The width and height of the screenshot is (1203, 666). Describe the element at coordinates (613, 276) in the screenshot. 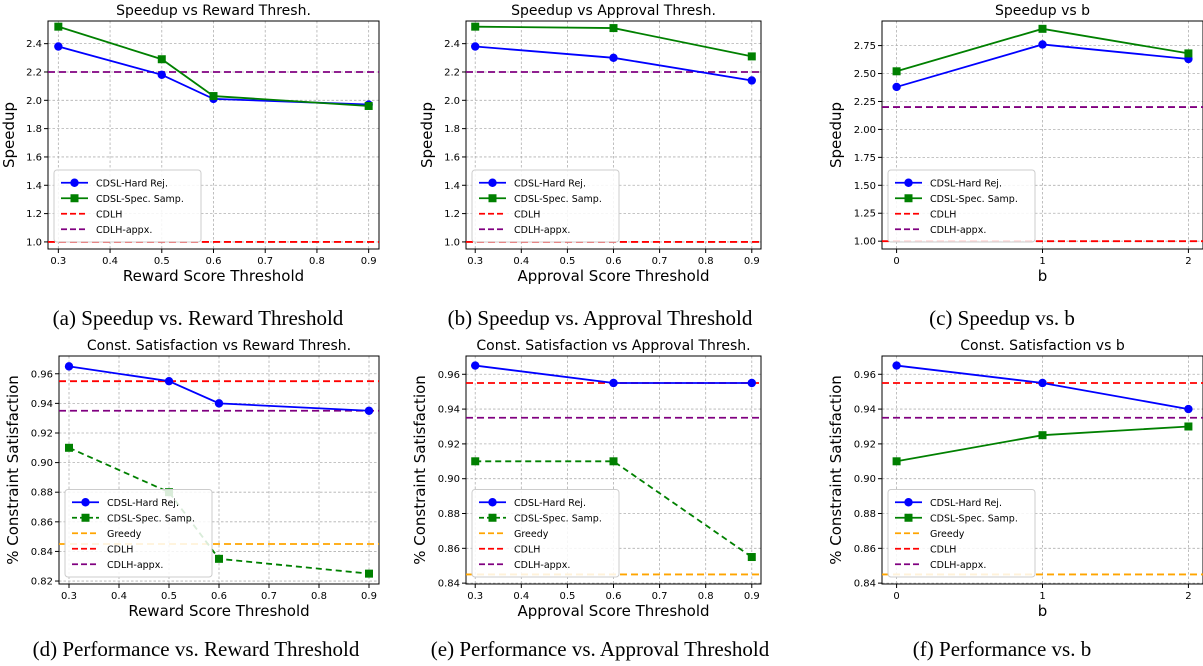

I see `x-axis-label: Approval Score Threshold` at that location.